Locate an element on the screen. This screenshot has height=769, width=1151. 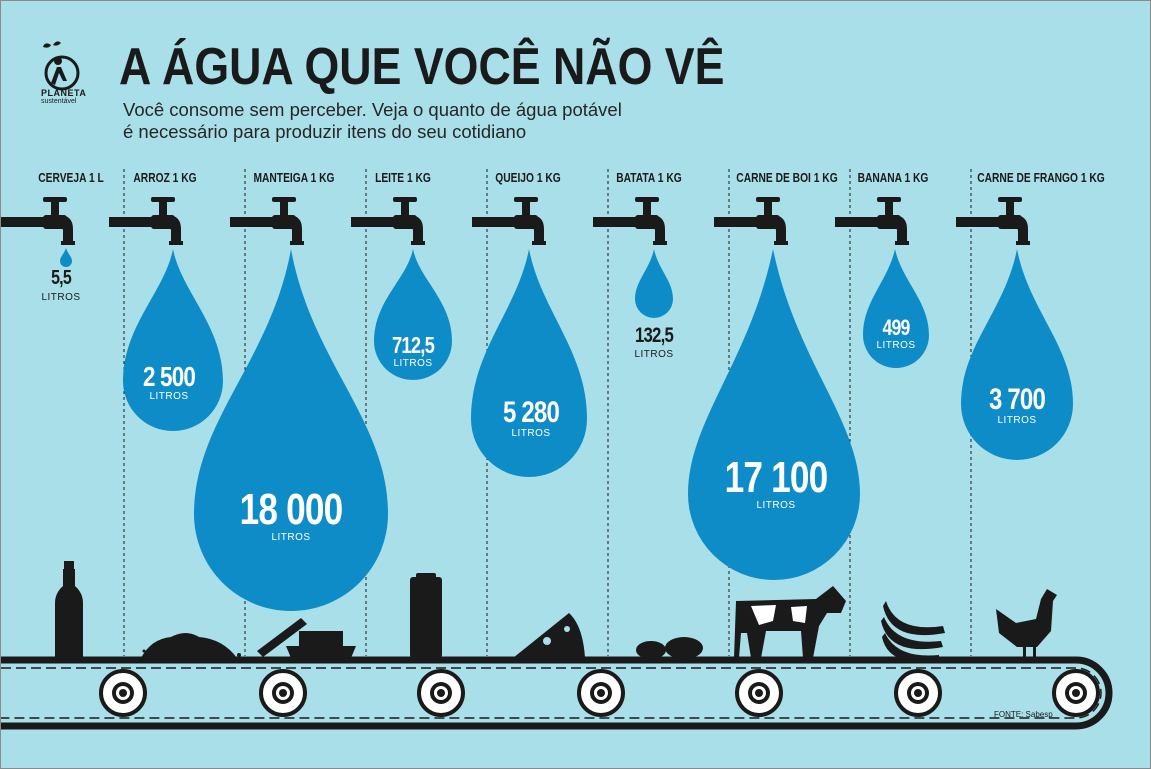
beer-bottle-icon is located at coordinates (69, 609).